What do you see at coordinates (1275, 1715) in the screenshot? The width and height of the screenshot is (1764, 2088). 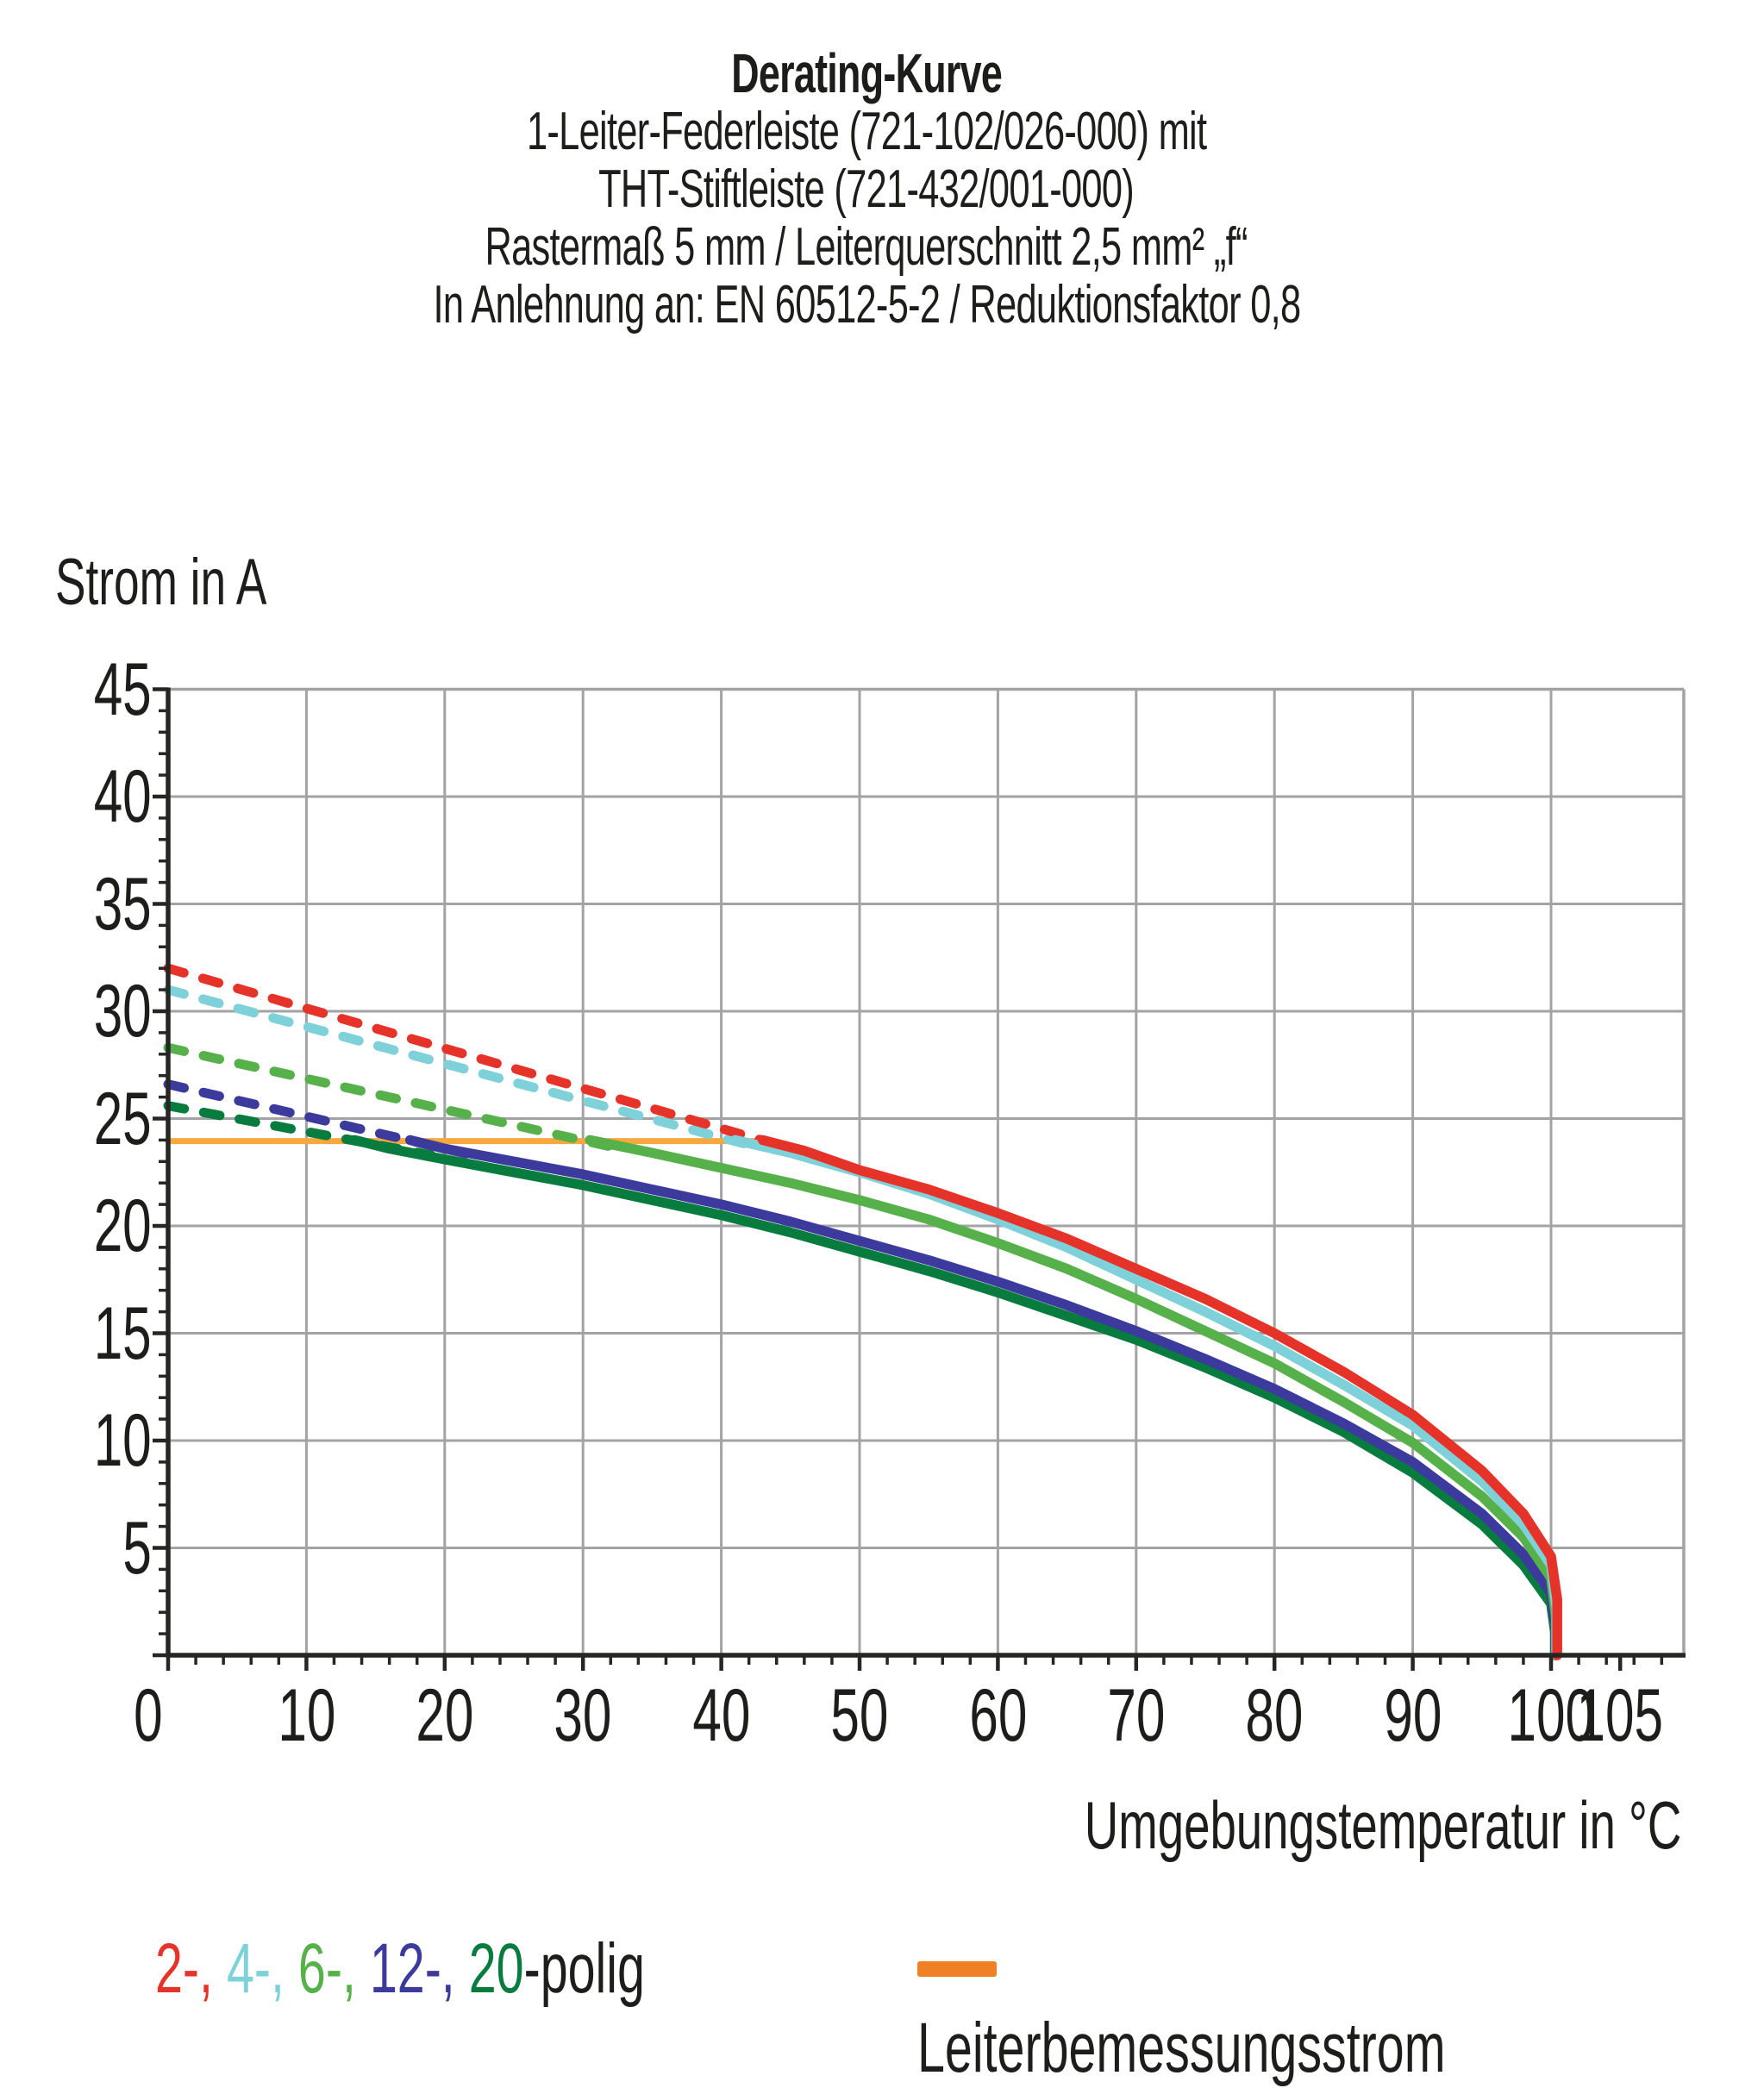 I see `x-tick-label-80: 80` at bounding box center [1275, 1715].